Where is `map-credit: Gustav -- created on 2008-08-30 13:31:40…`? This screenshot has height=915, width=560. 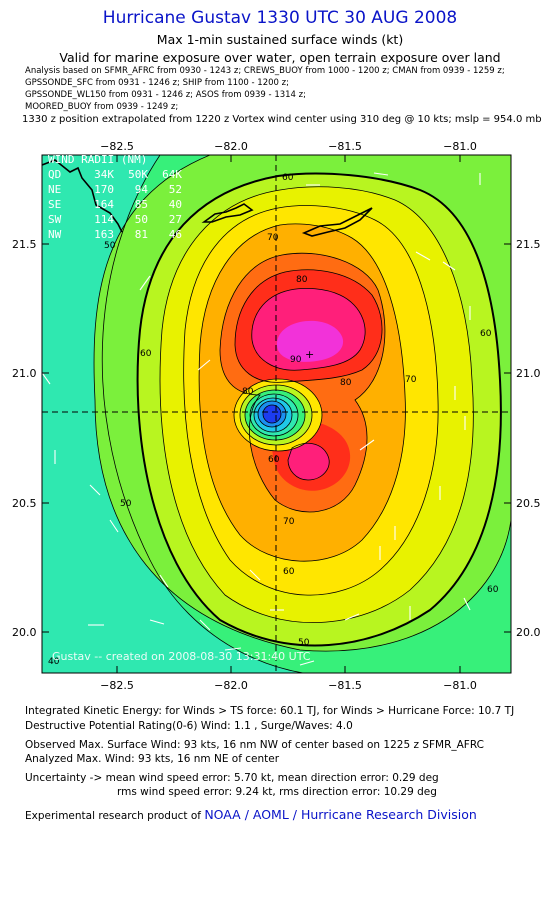
map-credit: Gustav -- created on 2008-08-30 13:31:40… is located at coordinates (181, 656).